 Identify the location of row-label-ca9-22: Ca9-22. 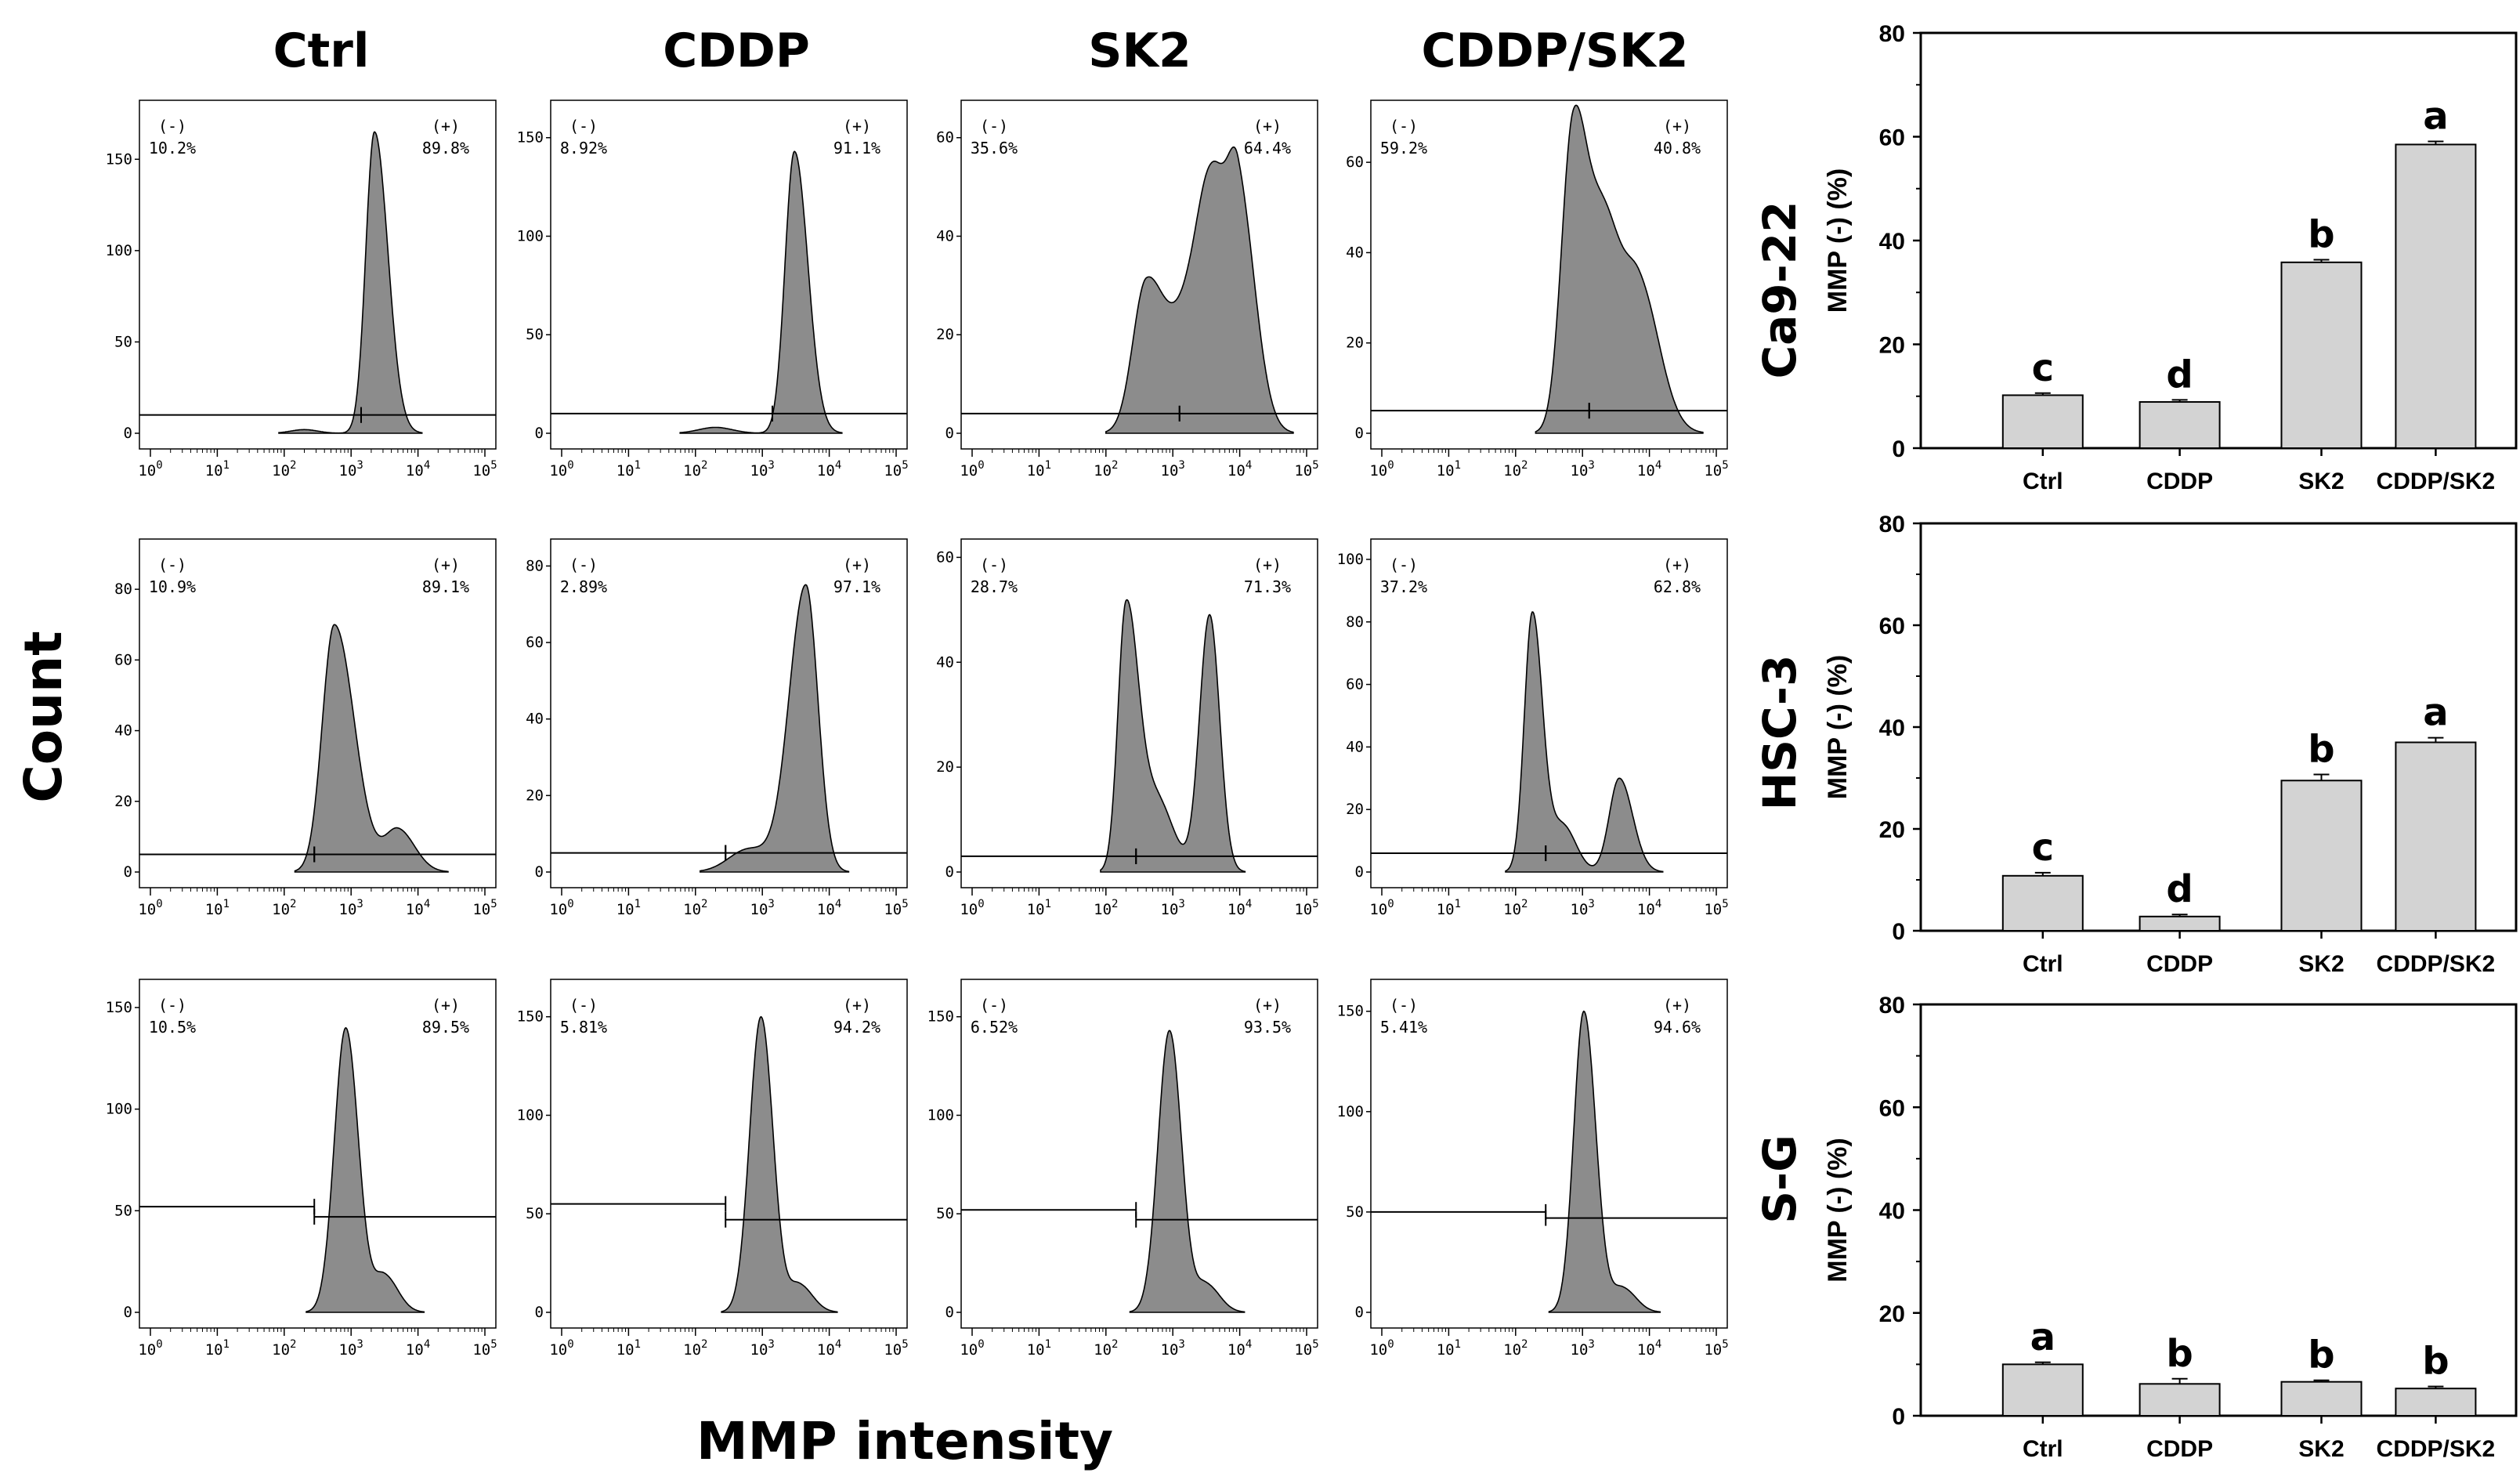
(1779, 290).